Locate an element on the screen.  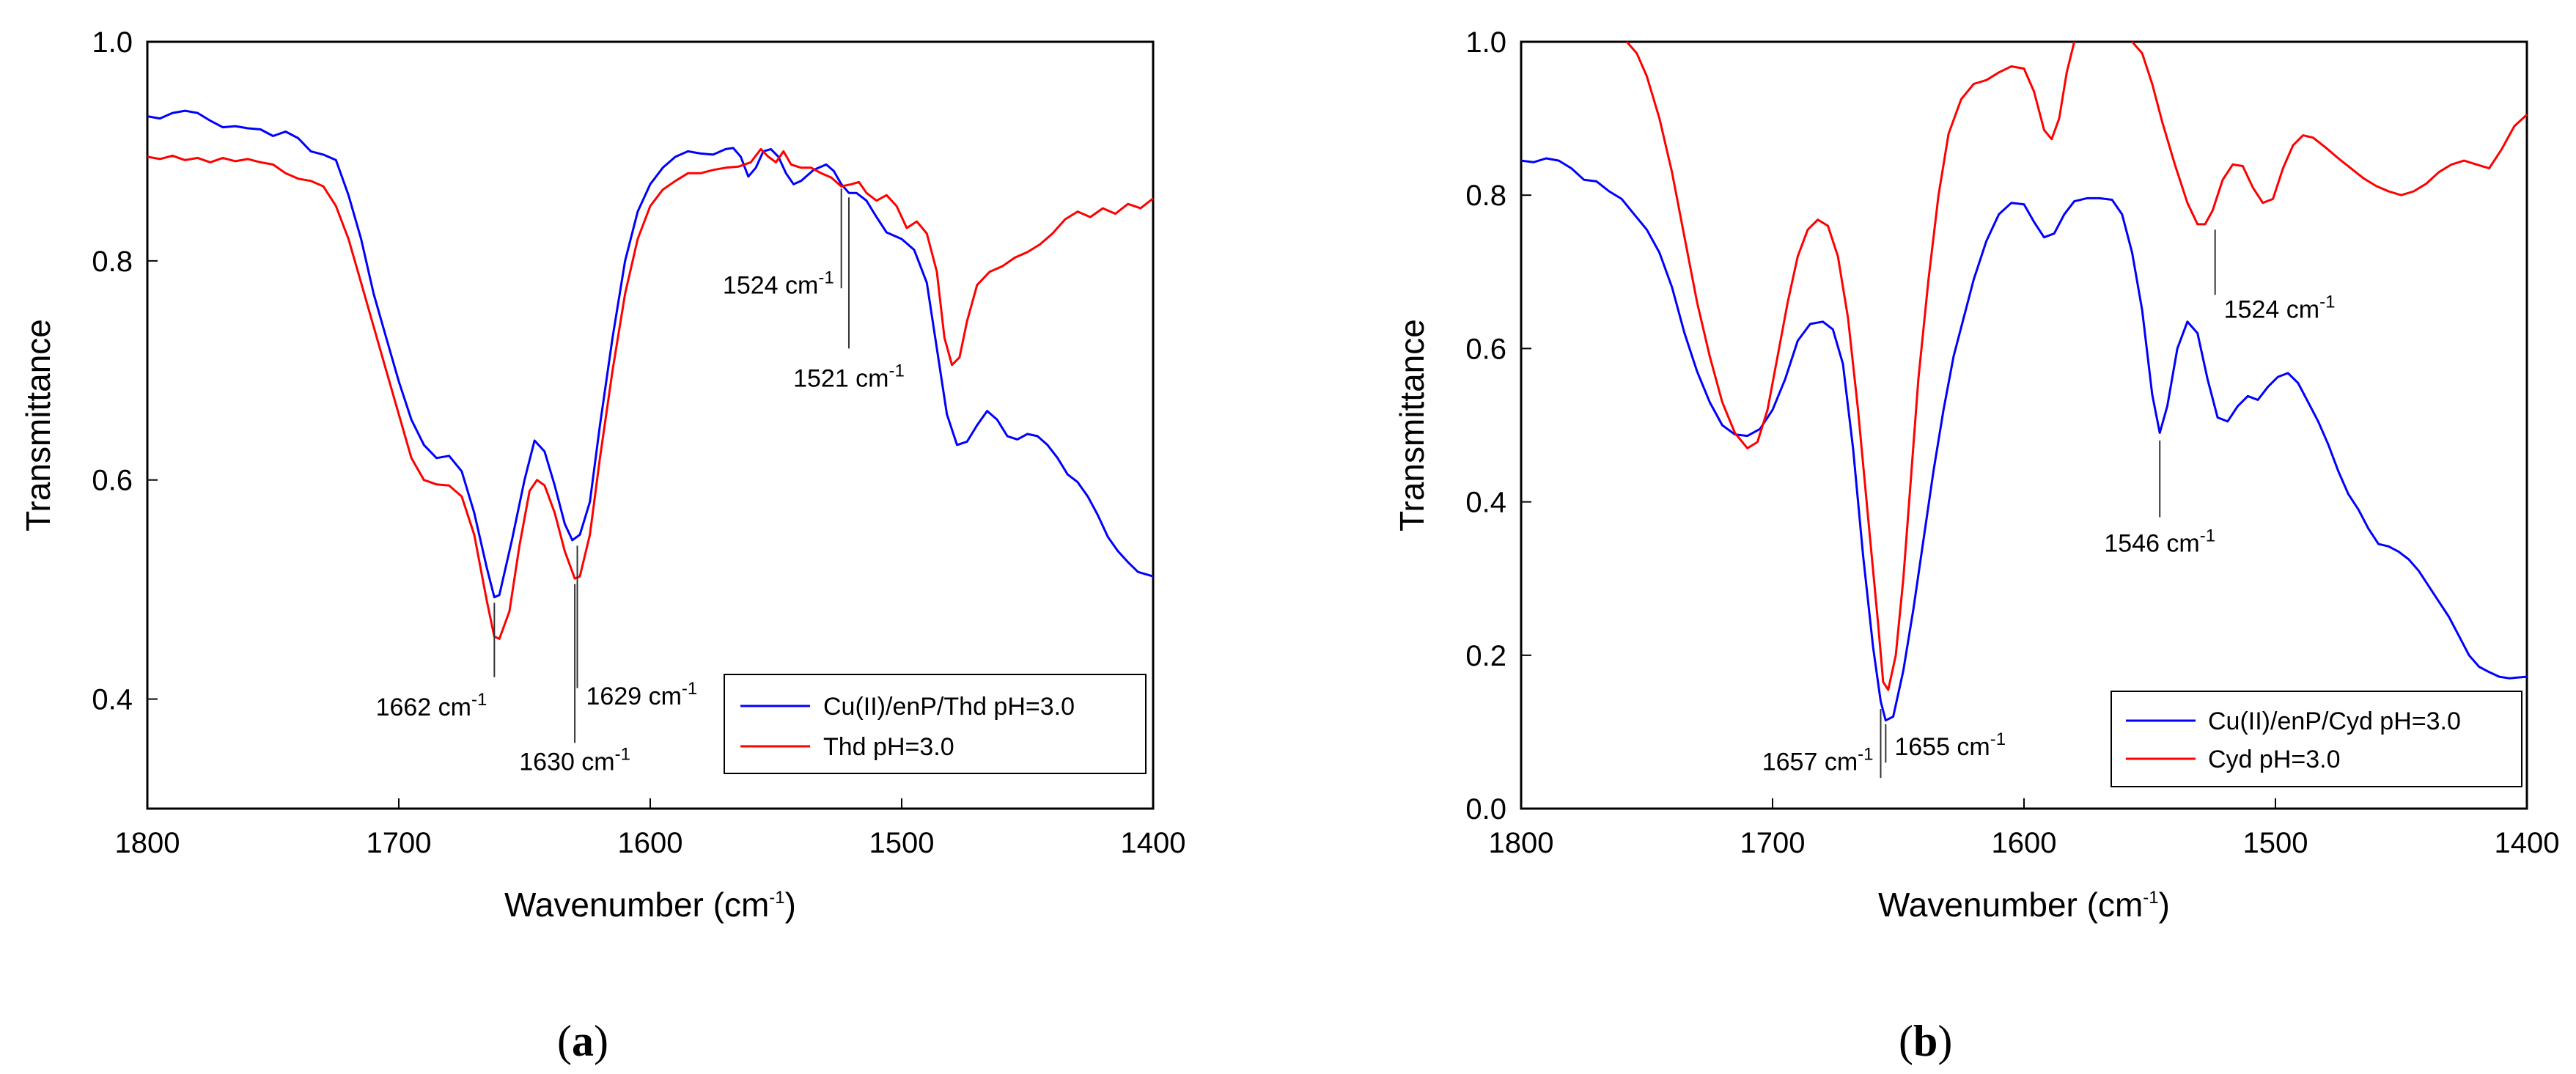
panel-b-x-tick-label-3: 1500 is located at coordinates (2275, 843).